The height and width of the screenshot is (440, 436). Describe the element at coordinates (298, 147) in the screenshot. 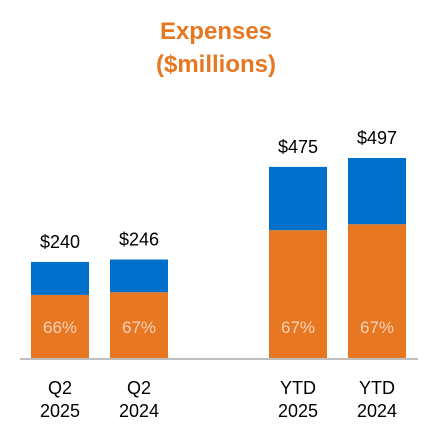

I see `bar-total-label: $475` at that location.